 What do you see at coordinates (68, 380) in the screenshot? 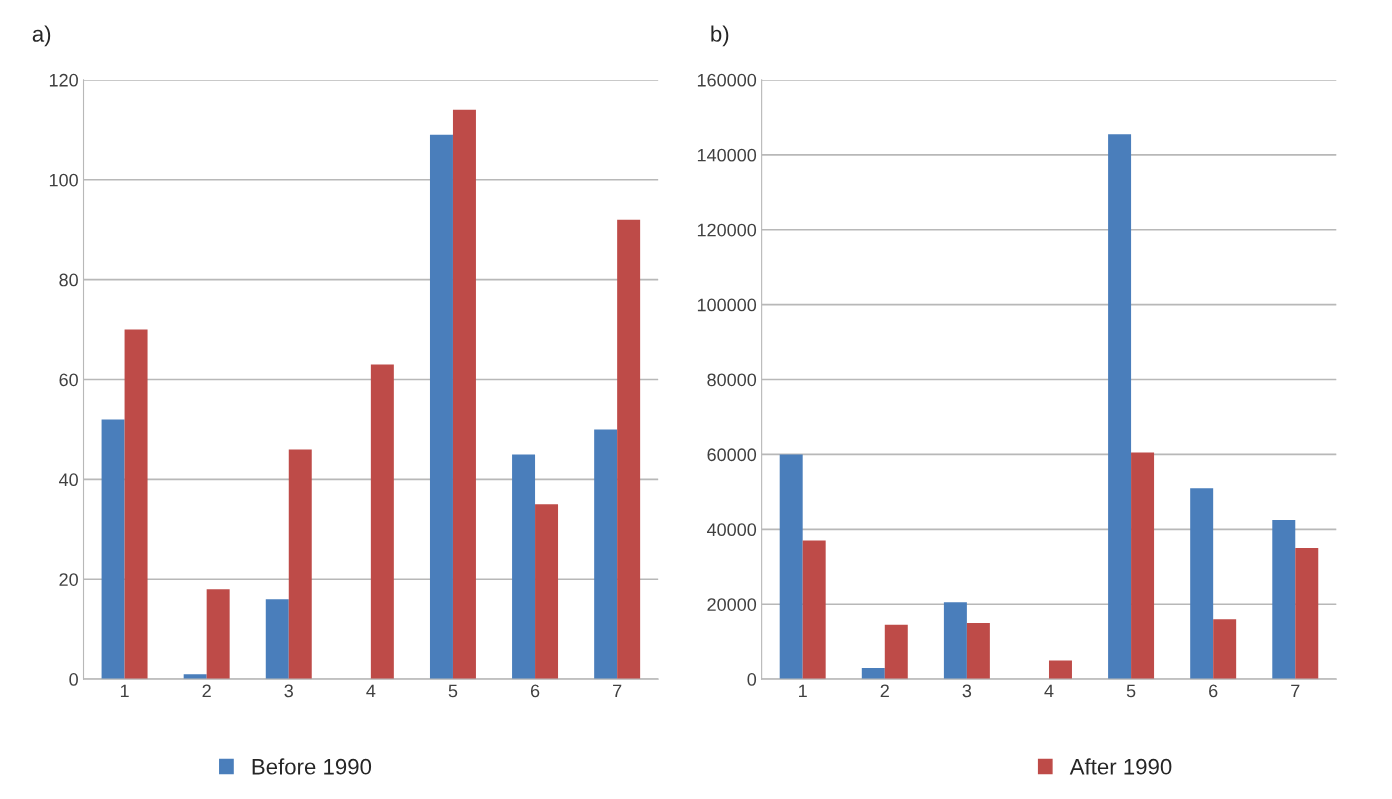
I see `y-tick-label: 60` at bounding box center [68, 380].